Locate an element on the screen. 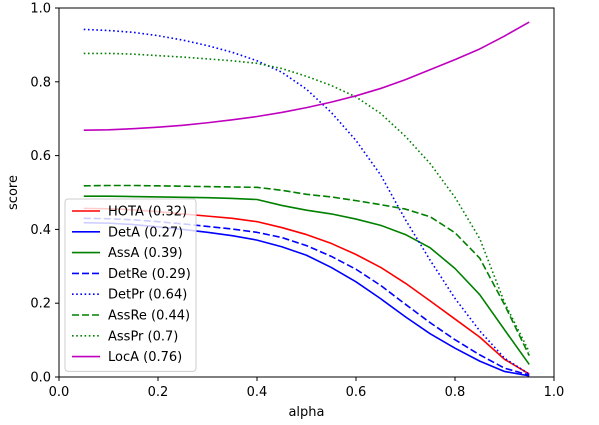  y-tick-label: 0.8 is located at coordinates (40, 82).